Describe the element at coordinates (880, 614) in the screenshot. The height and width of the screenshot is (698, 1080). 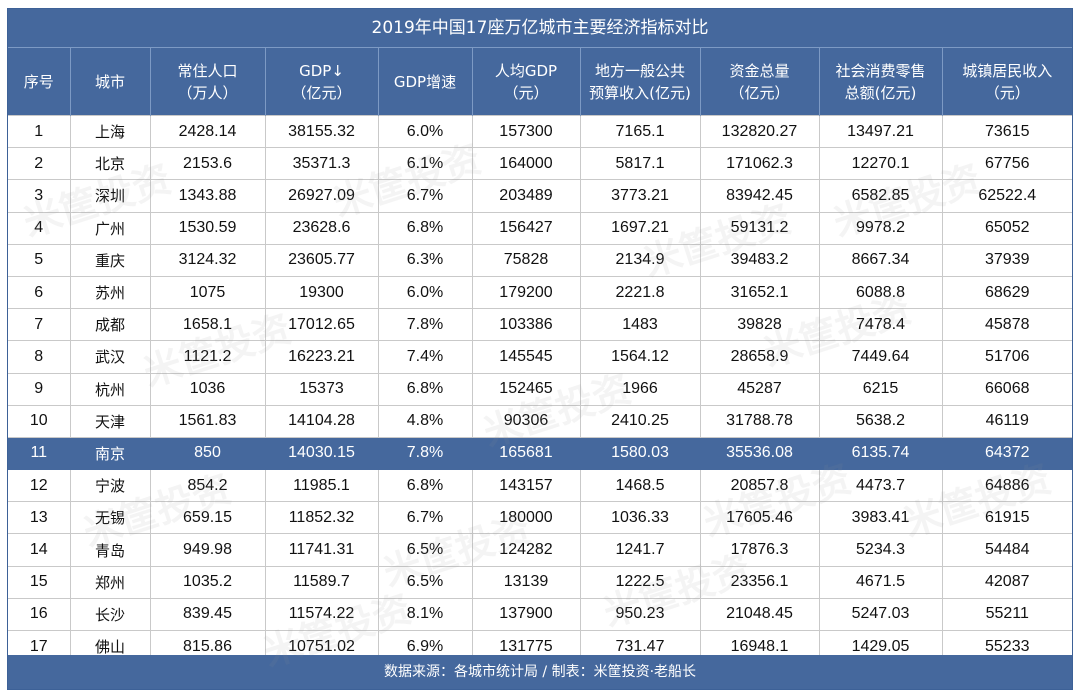
I see `table-cell: 5247.03` at that location.